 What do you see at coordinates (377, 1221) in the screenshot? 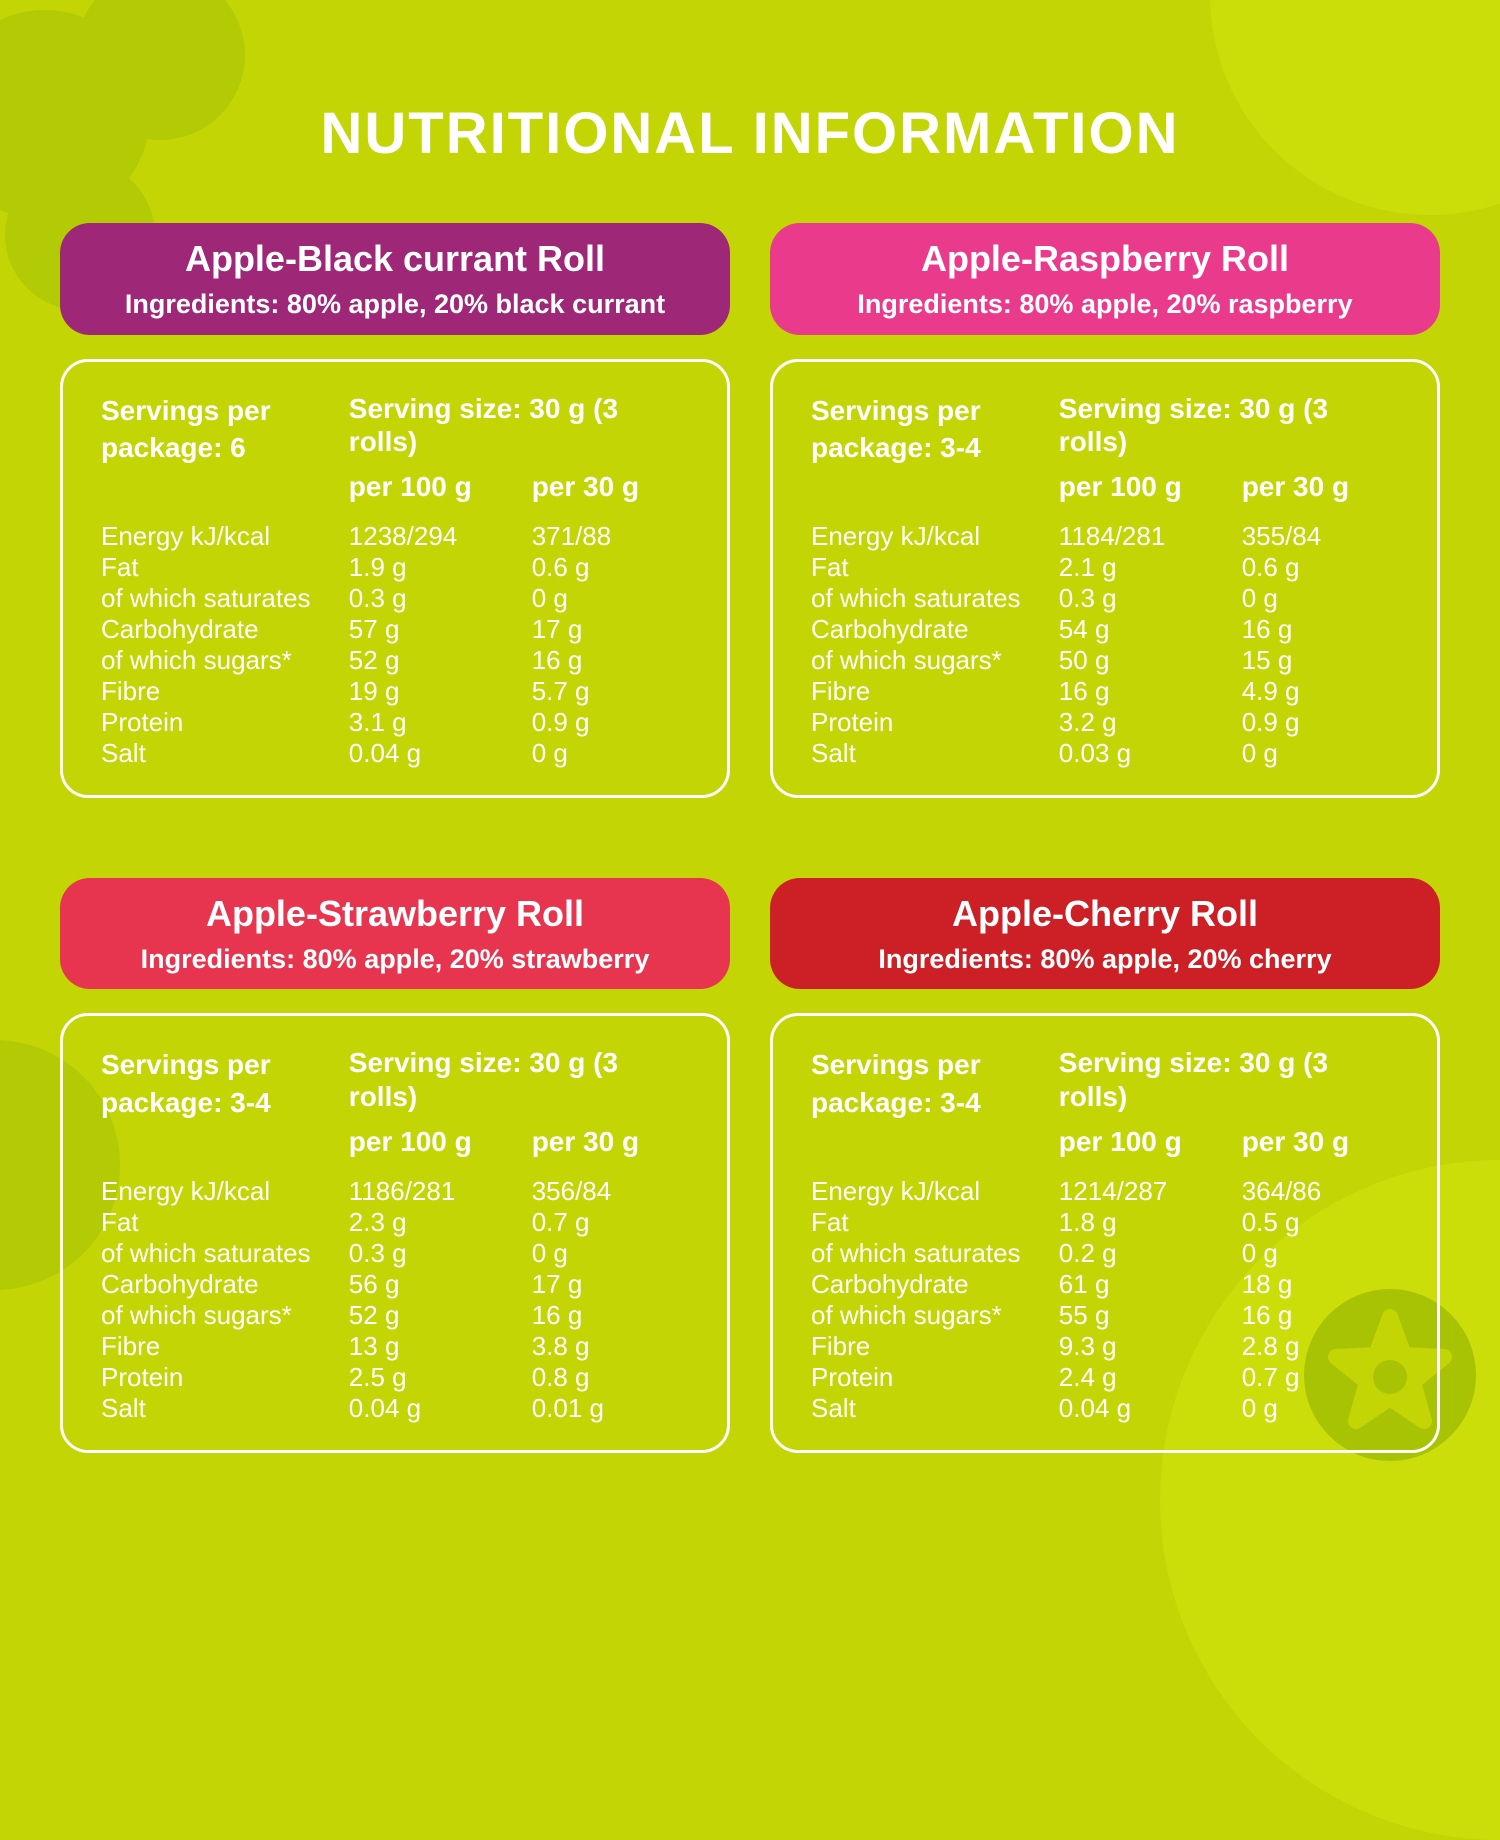
I see `value-per-100g: 2.3 g` at bounding box center [377, 1221].